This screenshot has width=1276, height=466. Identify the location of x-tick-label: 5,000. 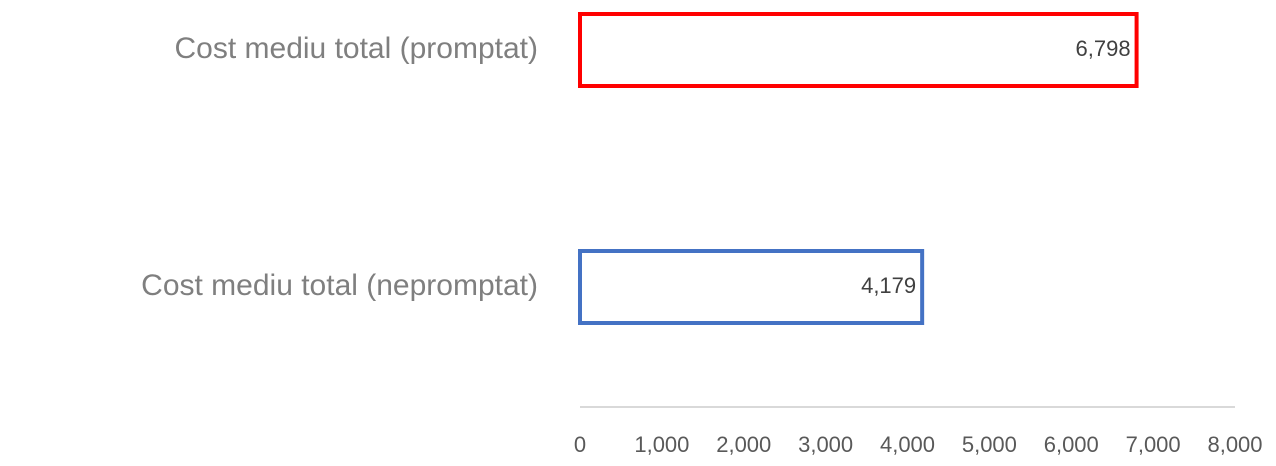
(989, 444).